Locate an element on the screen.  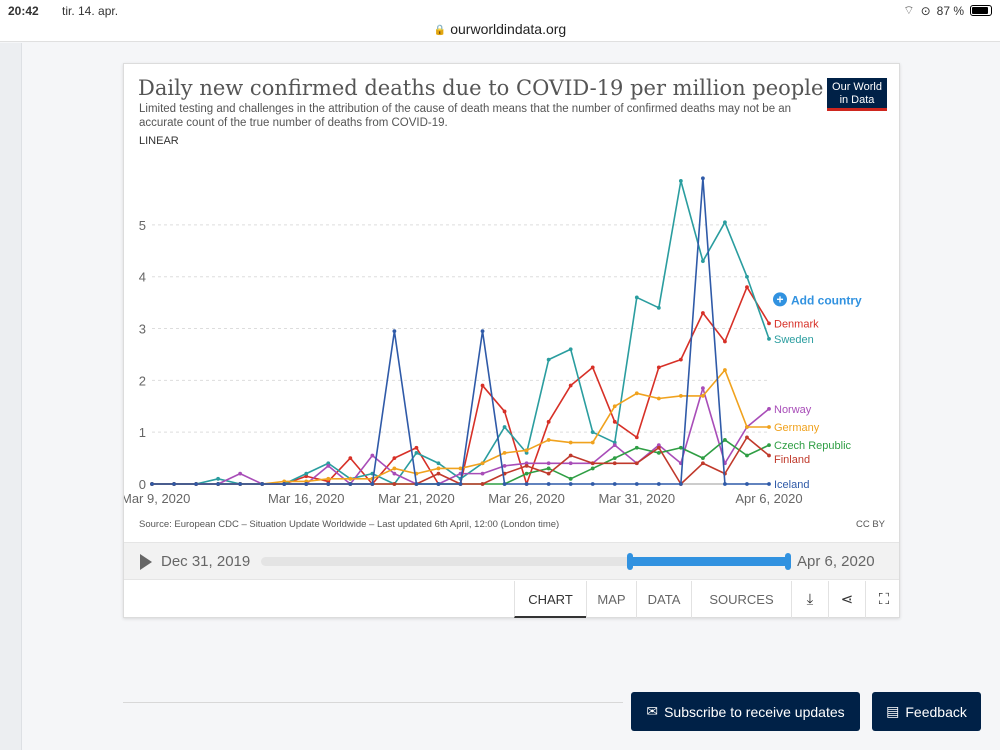
x-tick-label: Mar 26, 2020 is located at coordinates (526, 498).